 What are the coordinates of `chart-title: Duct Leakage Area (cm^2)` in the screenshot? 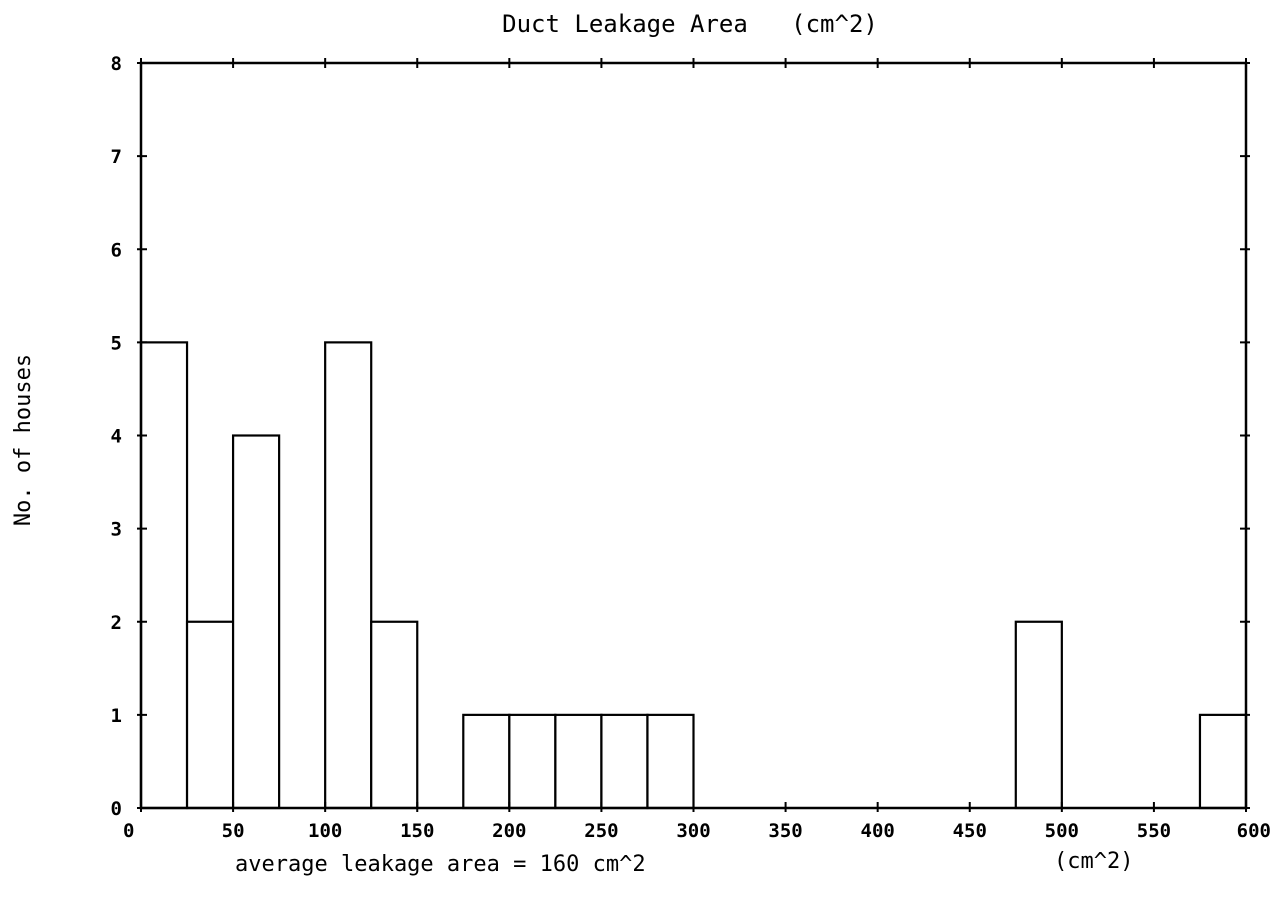 It's located at (690, 24).